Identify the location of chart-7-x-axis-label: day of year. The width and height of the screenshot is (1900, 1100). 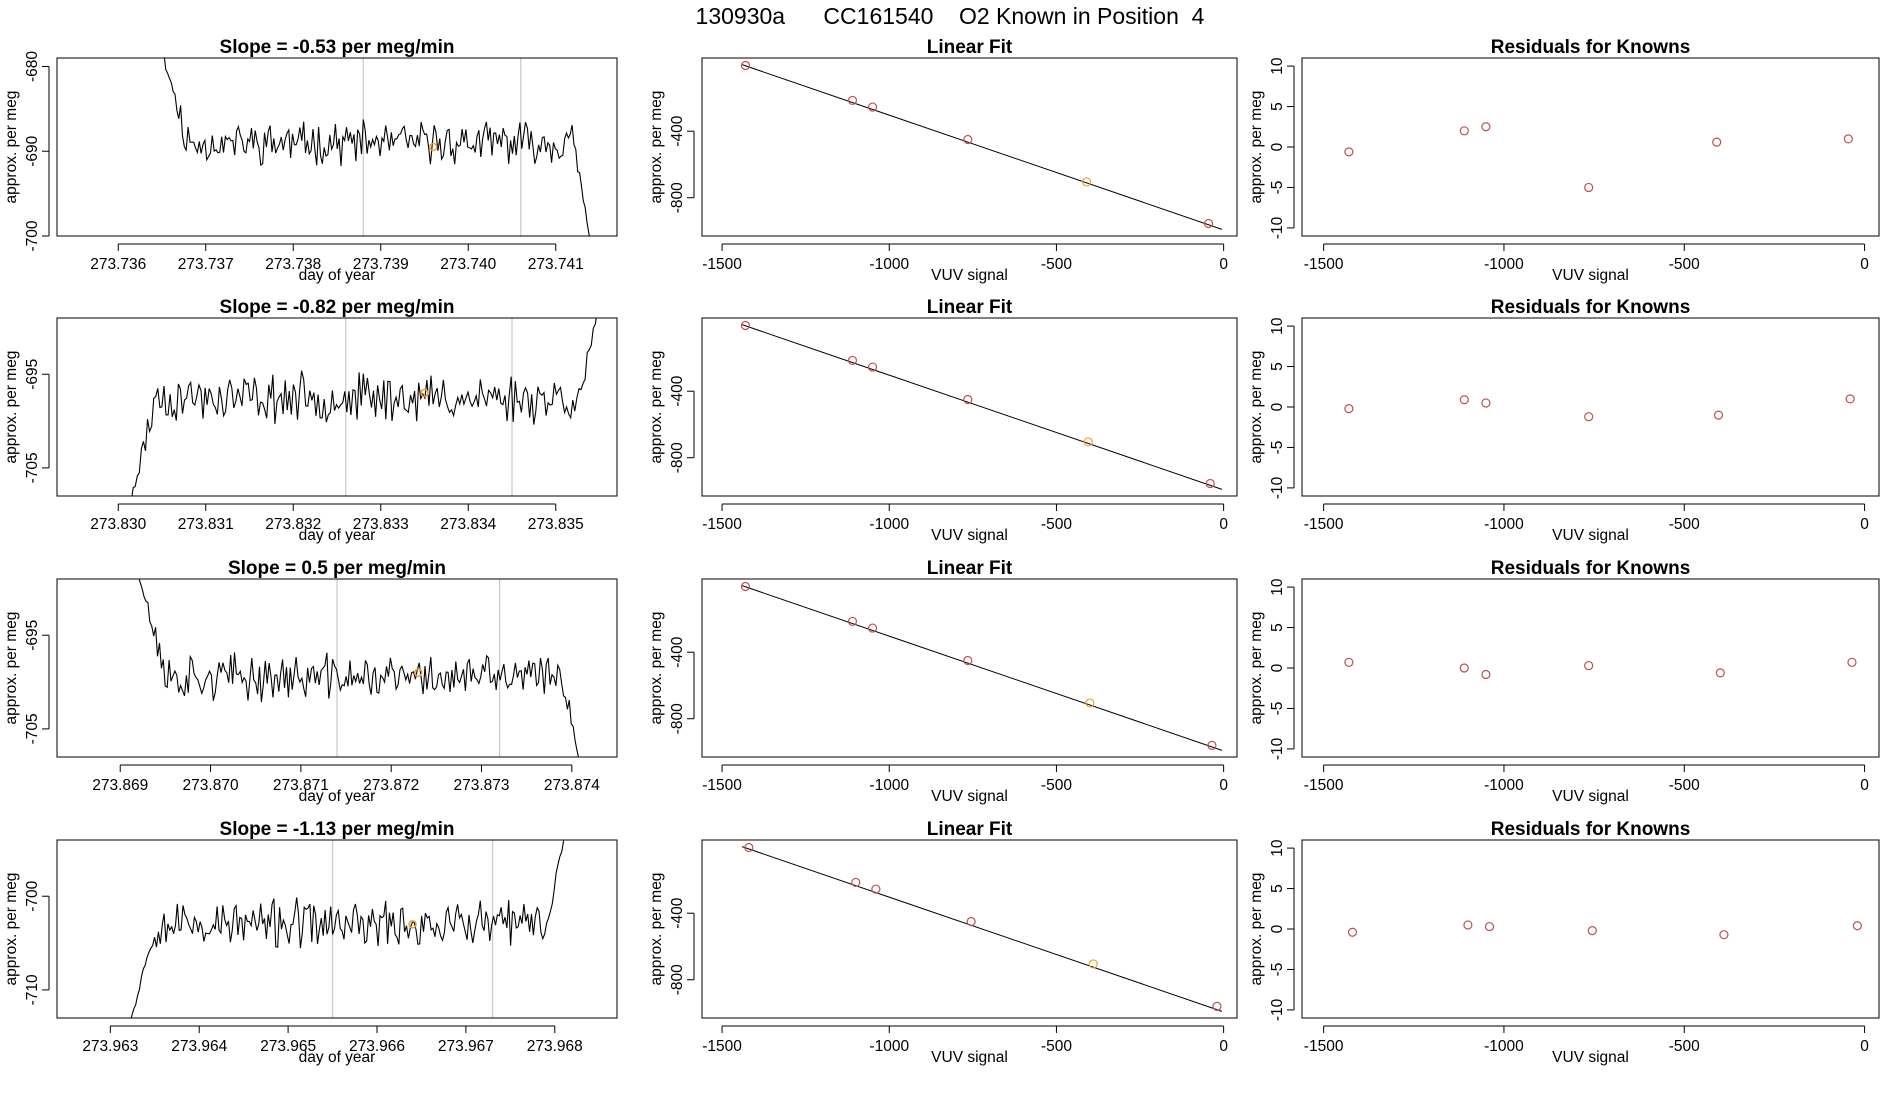
(337, 796).